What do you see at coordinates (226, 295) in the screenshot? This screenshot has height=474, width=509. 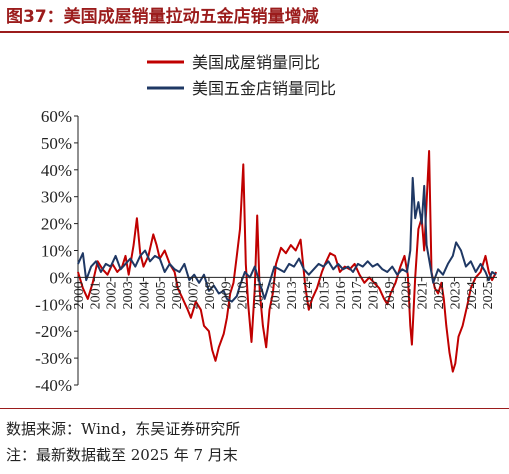 I see `x-tick-label: 2009` at bounding box center [226, 295].